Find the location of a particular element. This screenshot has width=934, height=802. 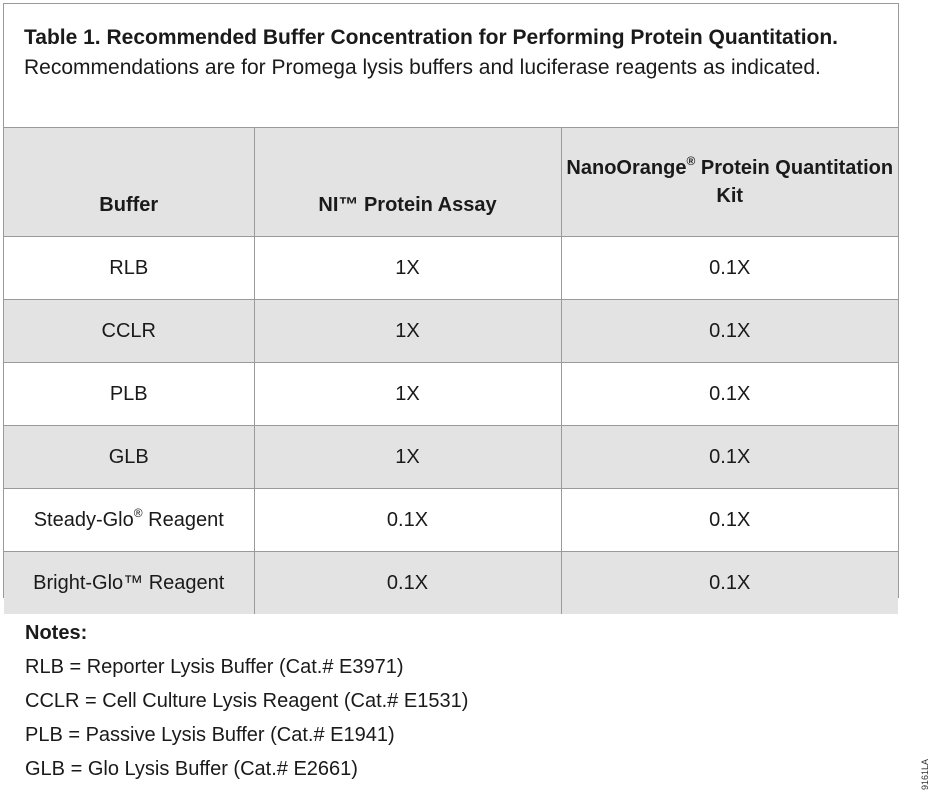

table-row: Bright-Glo™ Reagent 0.1X 0.1X is located at coordinates (451, 582).